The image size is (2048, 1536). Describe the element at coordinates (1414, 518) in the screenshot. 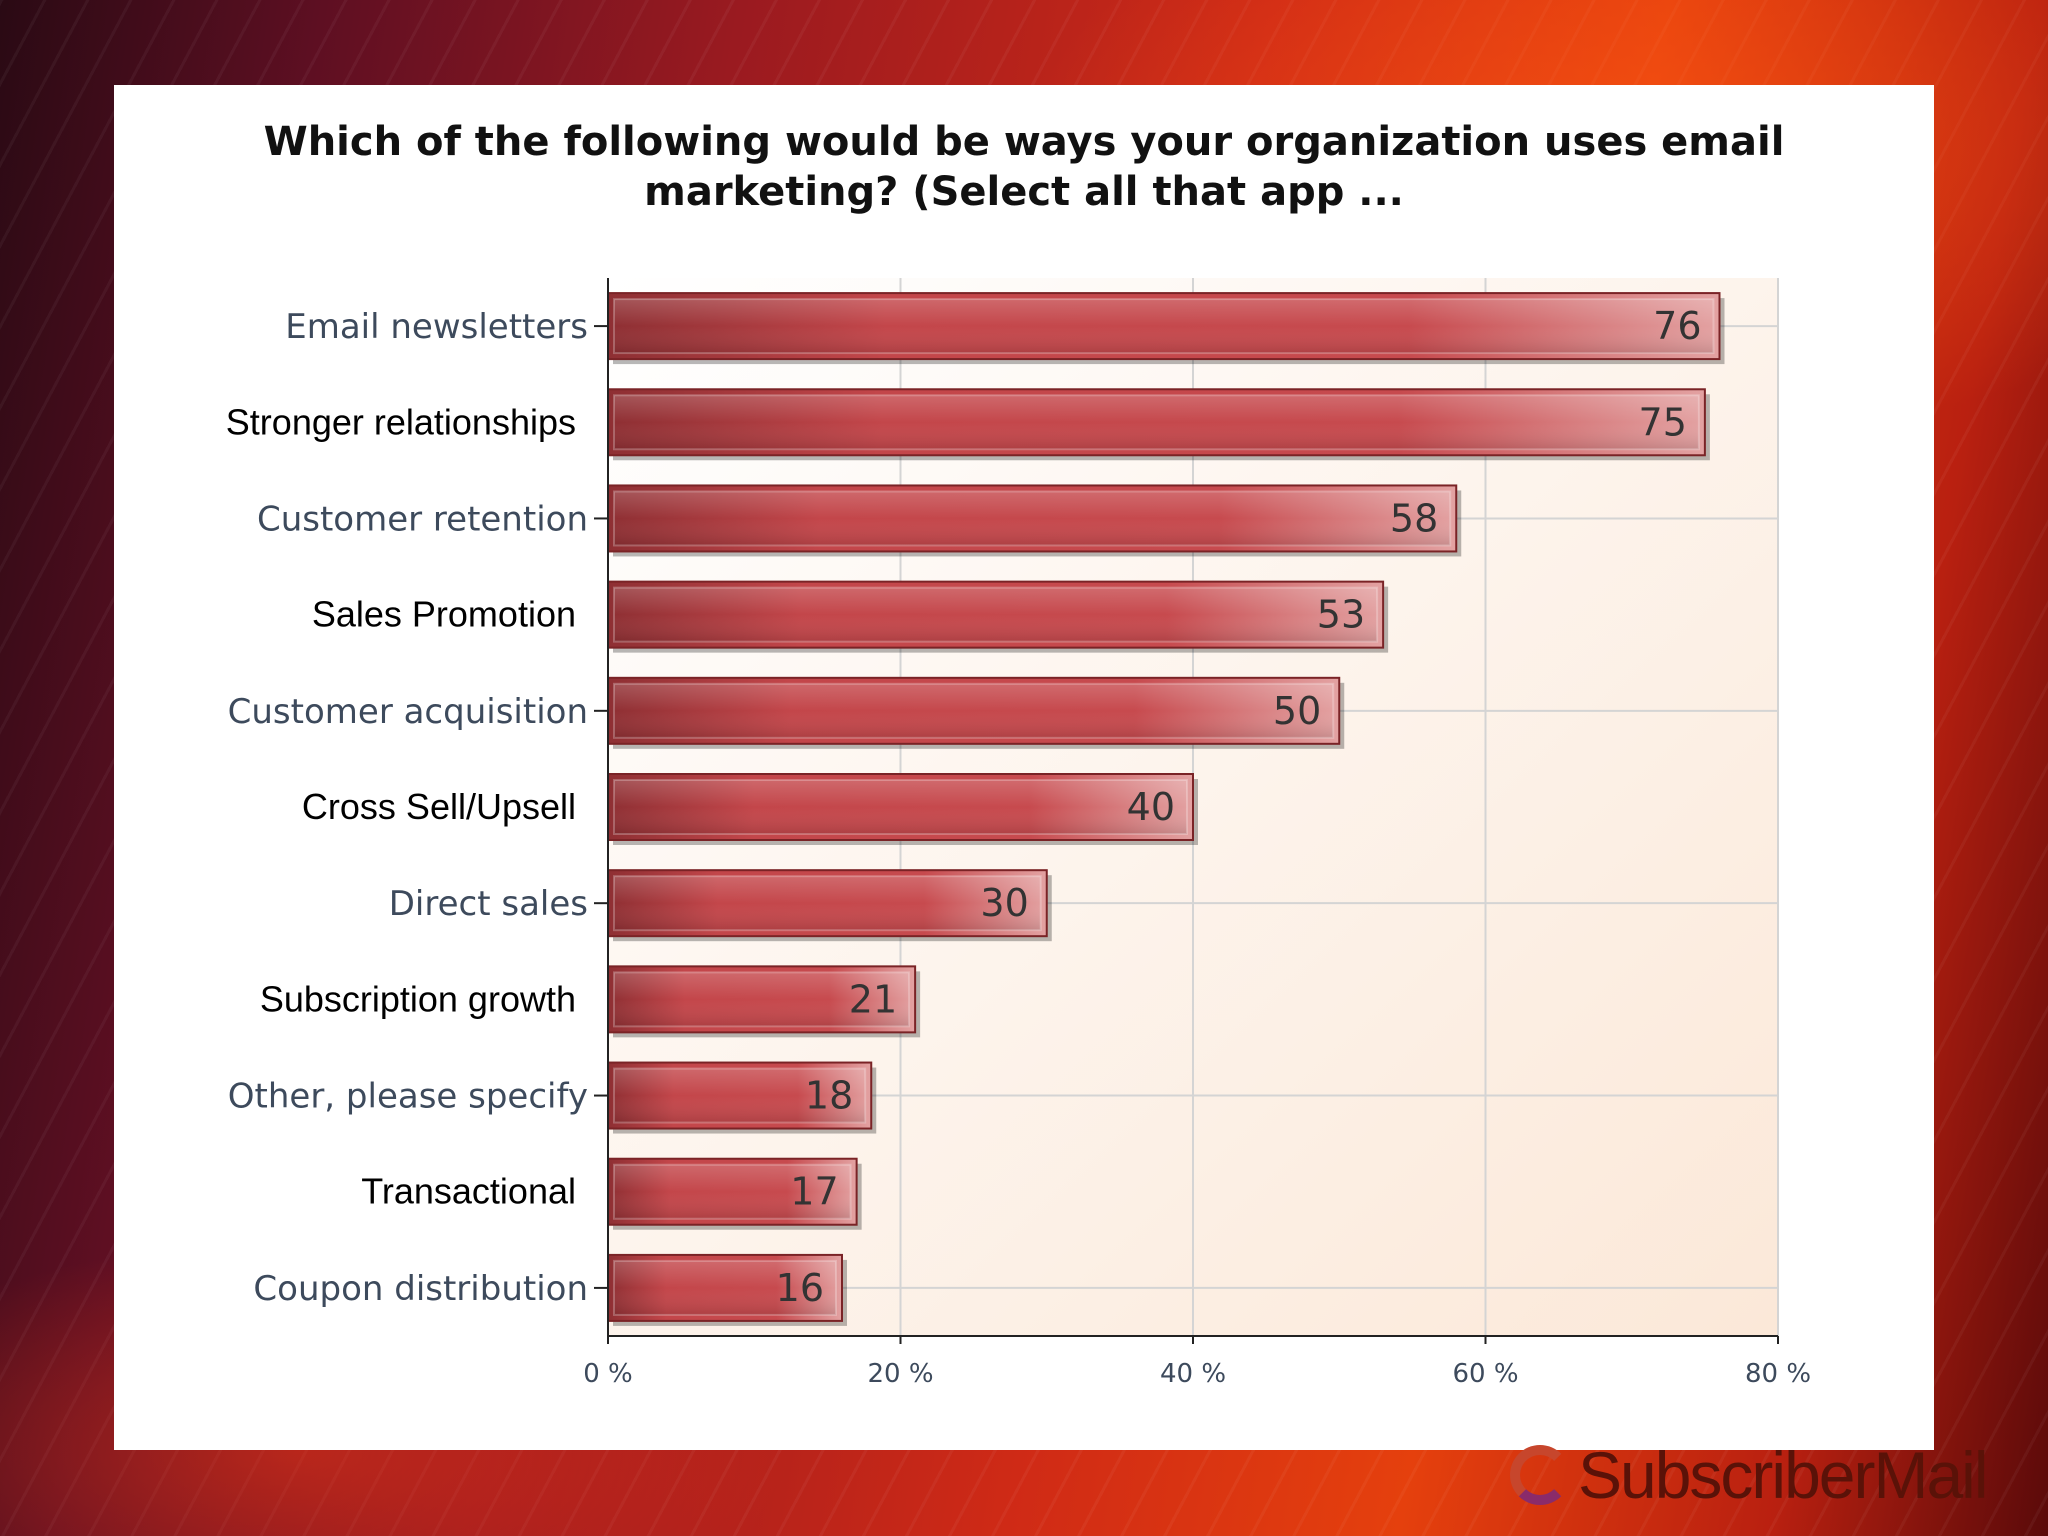

I see `bar-value-label: 58` at that location.